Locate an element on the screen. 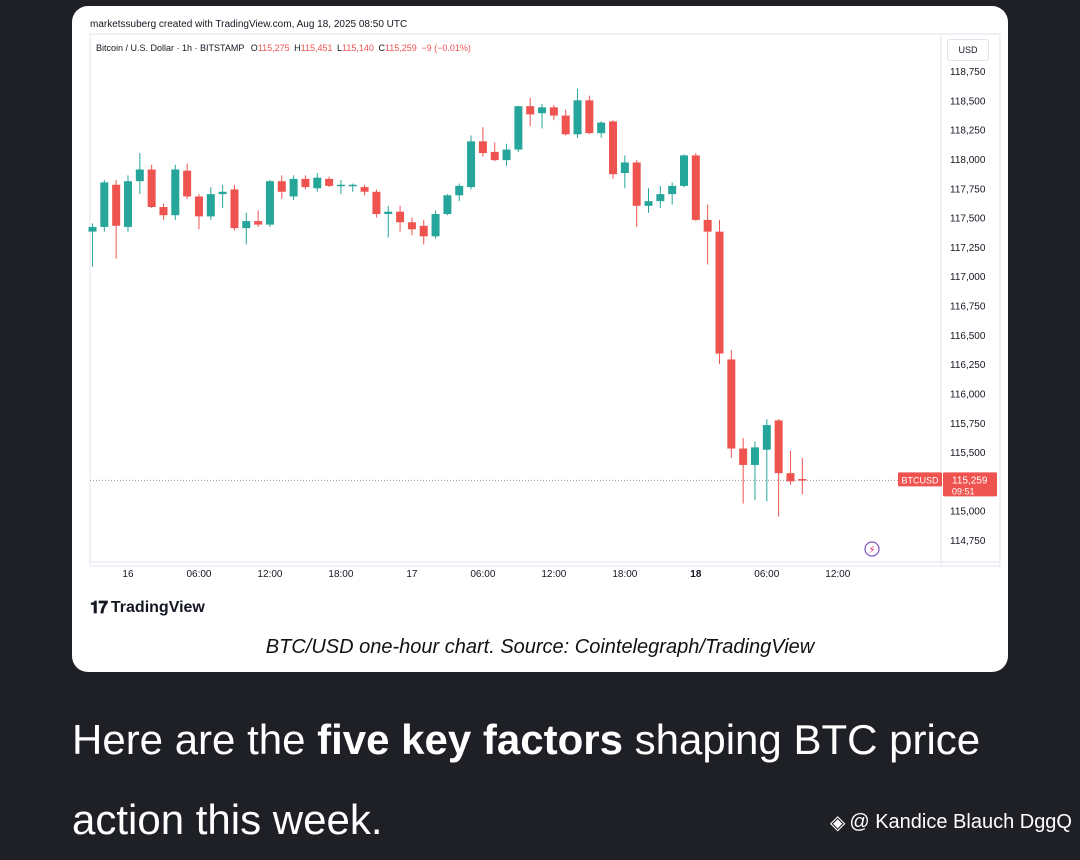 This screenshot has height=860, width=1080. high-label: H is located at coordinates (297, 48).